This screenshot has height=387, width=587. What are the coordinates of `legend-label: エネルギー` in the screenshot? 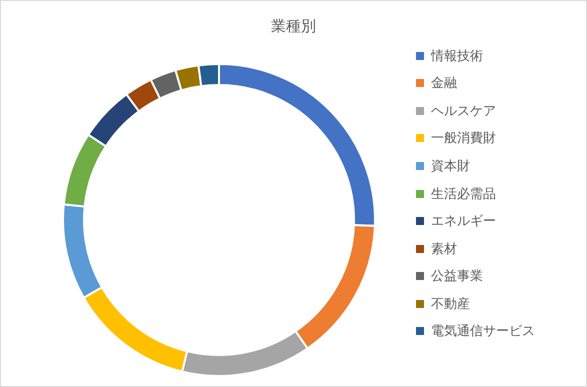 It's located at (463, 221).